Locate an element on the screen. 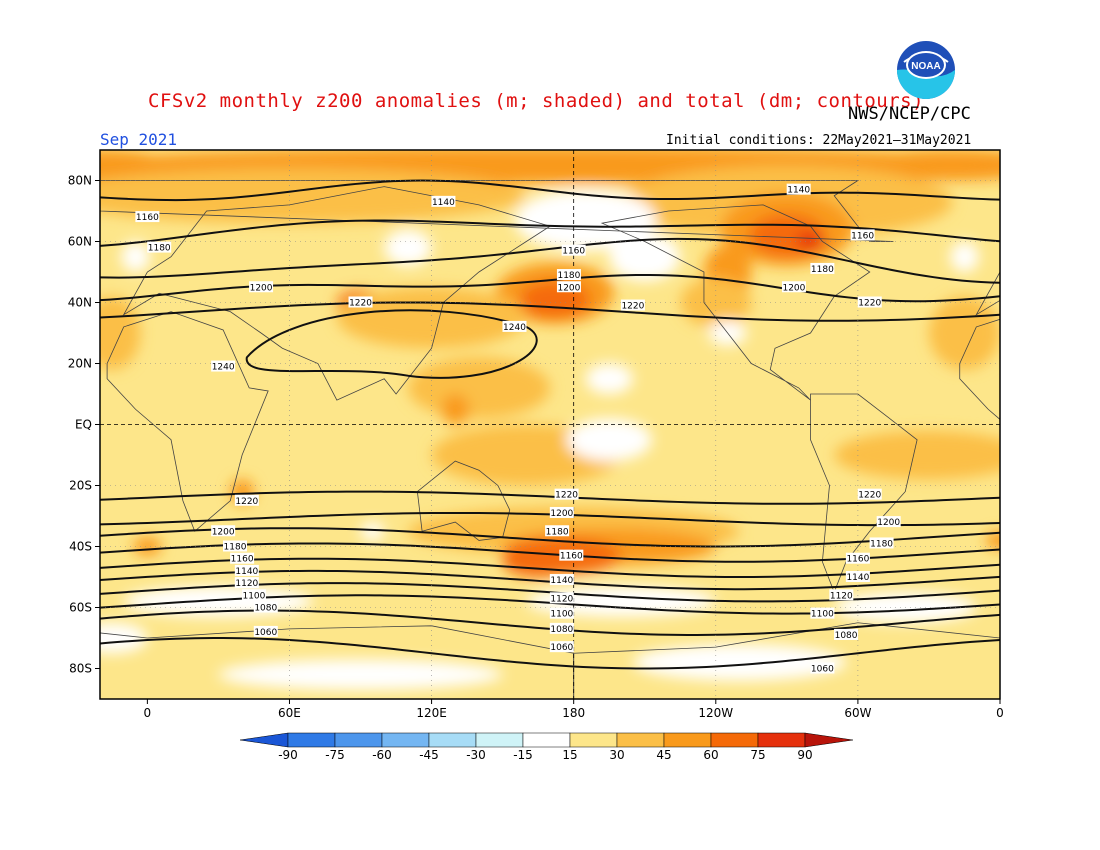  contour-label: 1100 is located at coordinates (253, 596).